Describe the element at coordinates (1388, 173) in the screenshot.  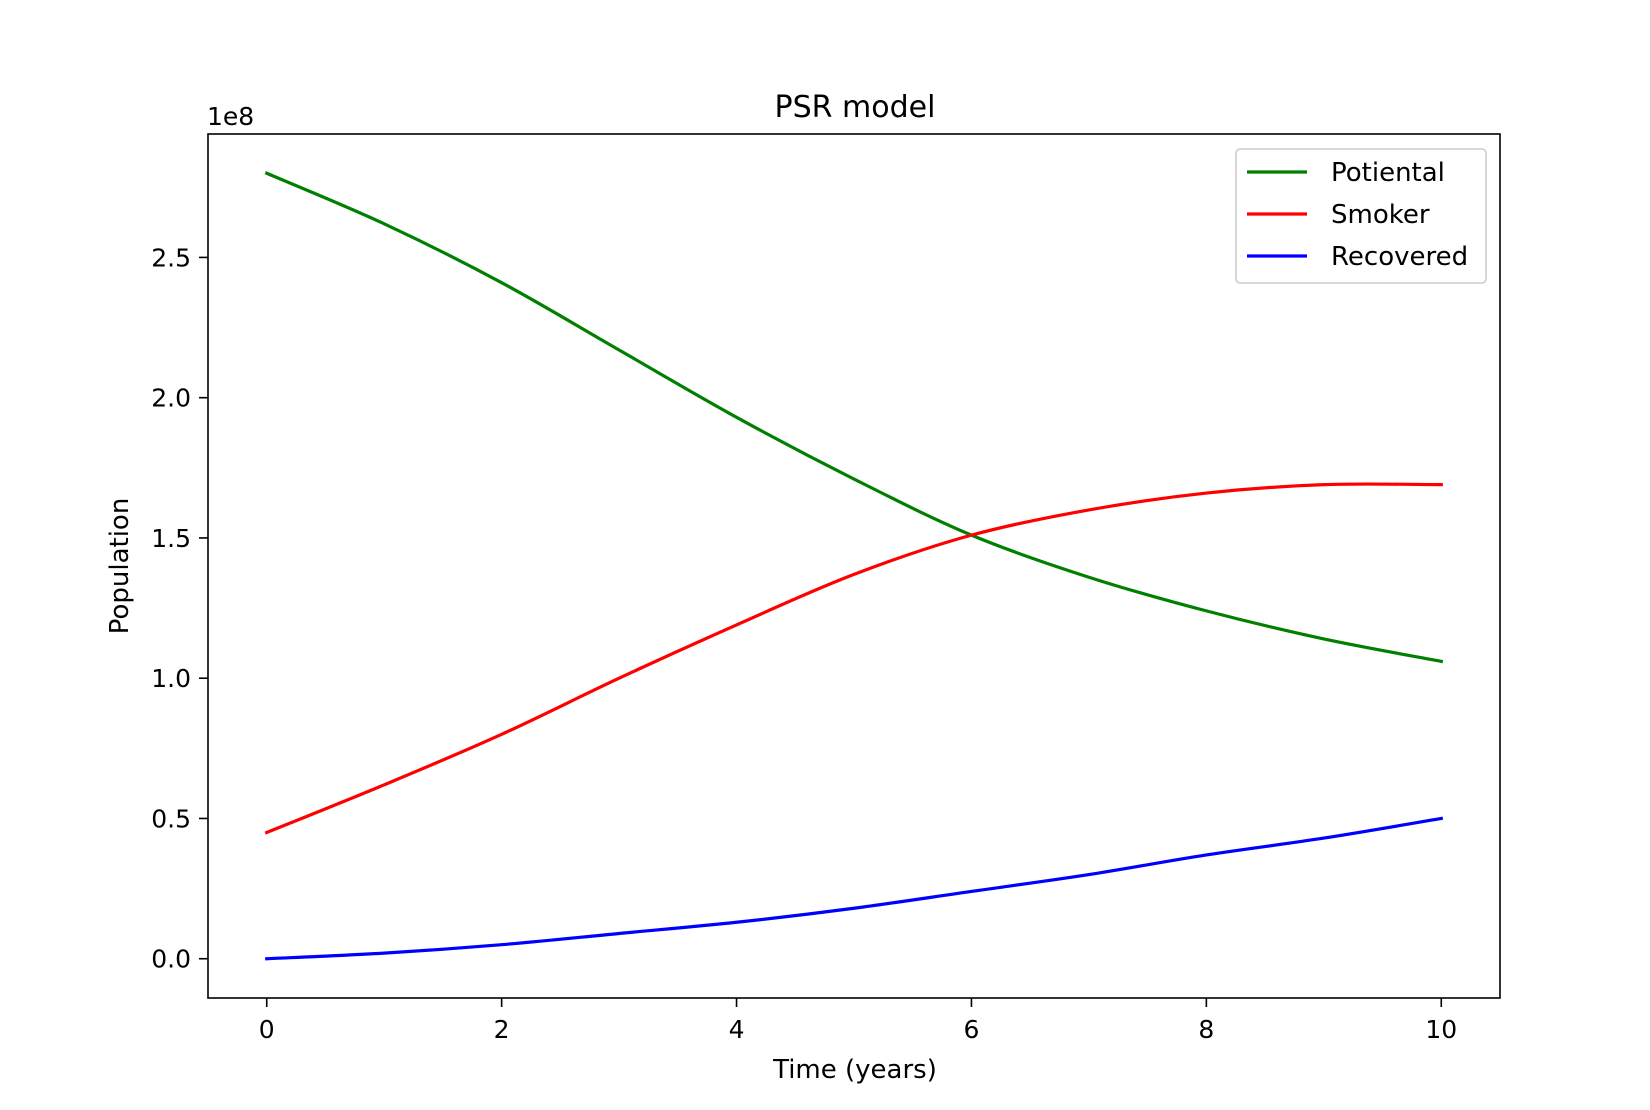
I see `legend-label-potiental: Potiental` at that location.